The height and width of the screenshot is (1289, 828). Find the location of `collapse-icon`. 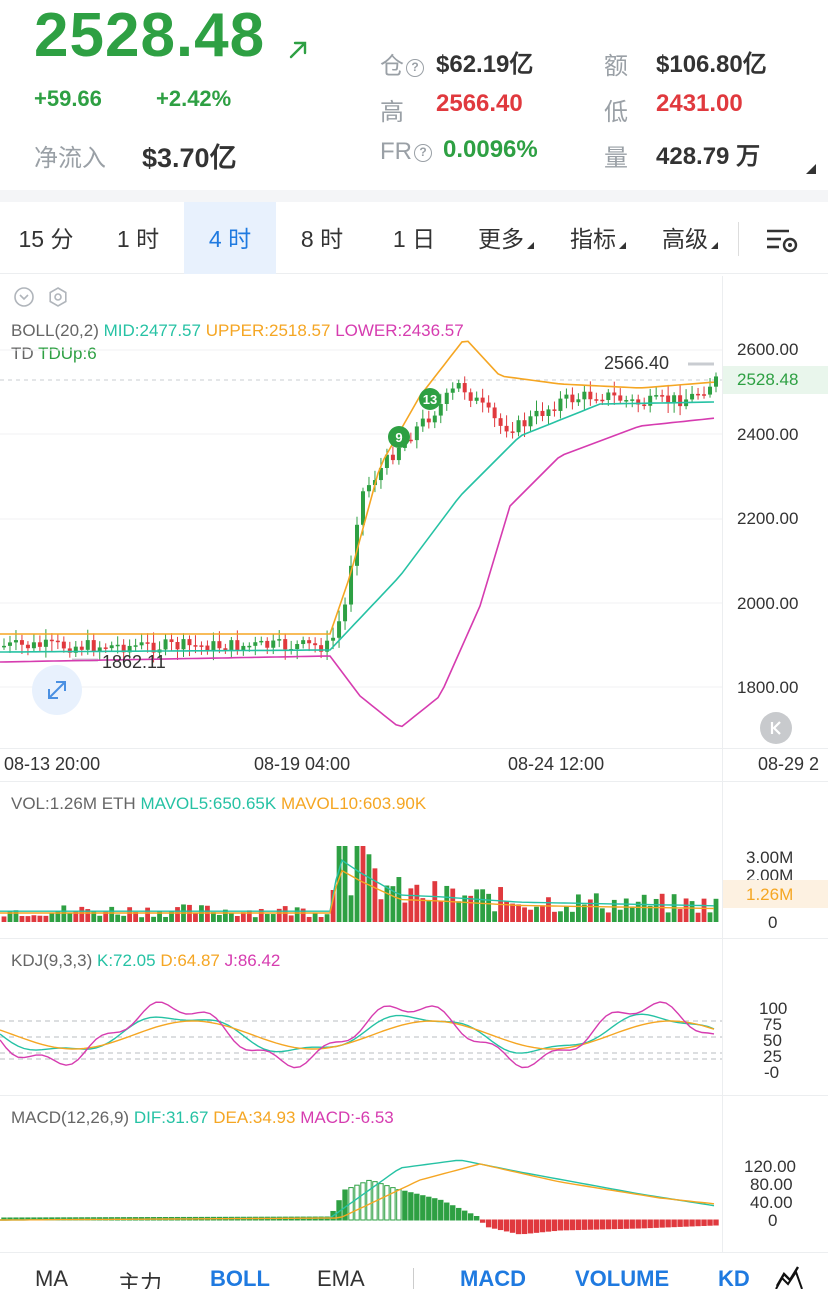

collapse-icon is located at coordinates (24, 297).